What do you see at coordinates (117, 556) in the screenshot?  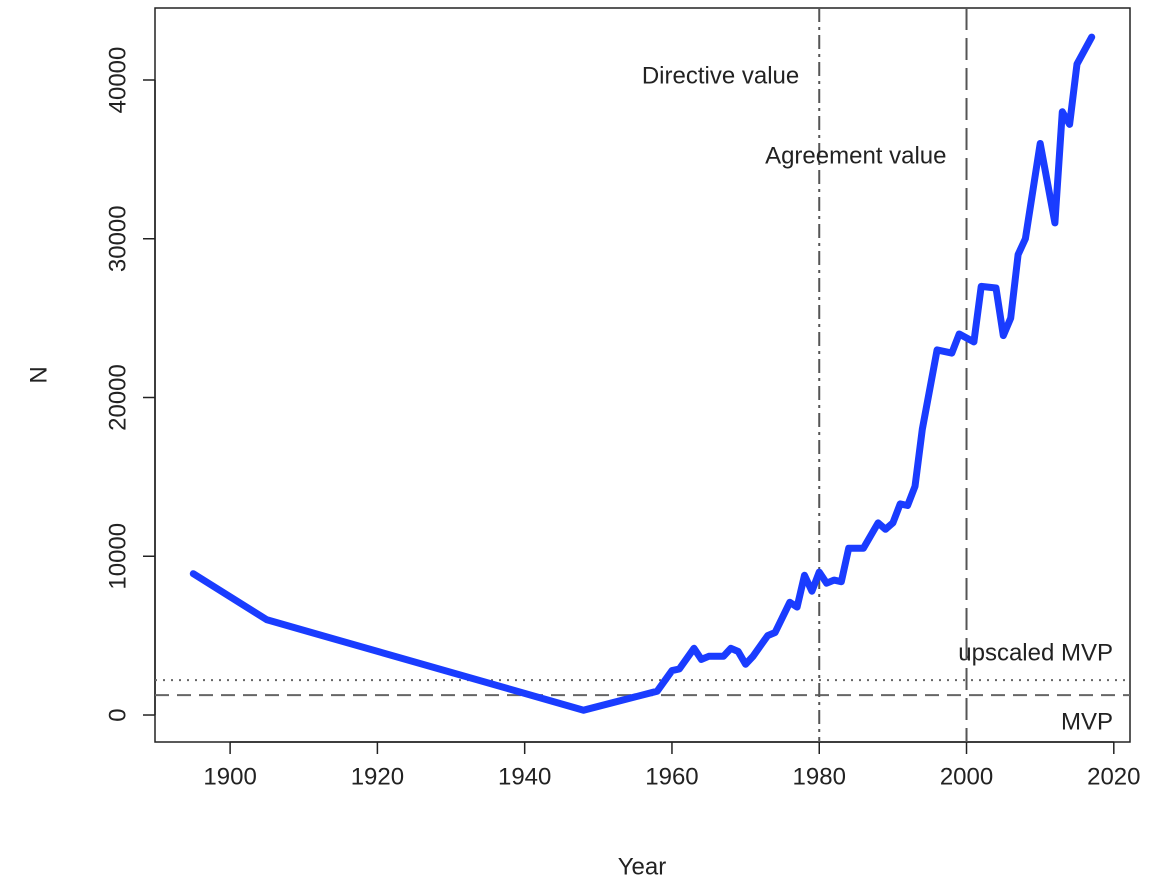 I see `y-tick-label: 10000` at bounding box center [117, 556].